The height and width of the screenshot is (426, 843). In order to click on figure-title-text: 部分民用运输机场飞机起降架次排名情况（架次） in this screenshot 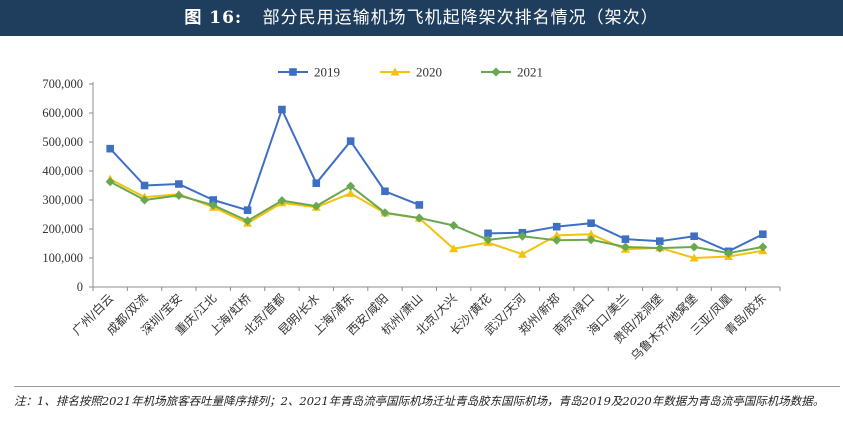, I will do `click(460, 18)`.